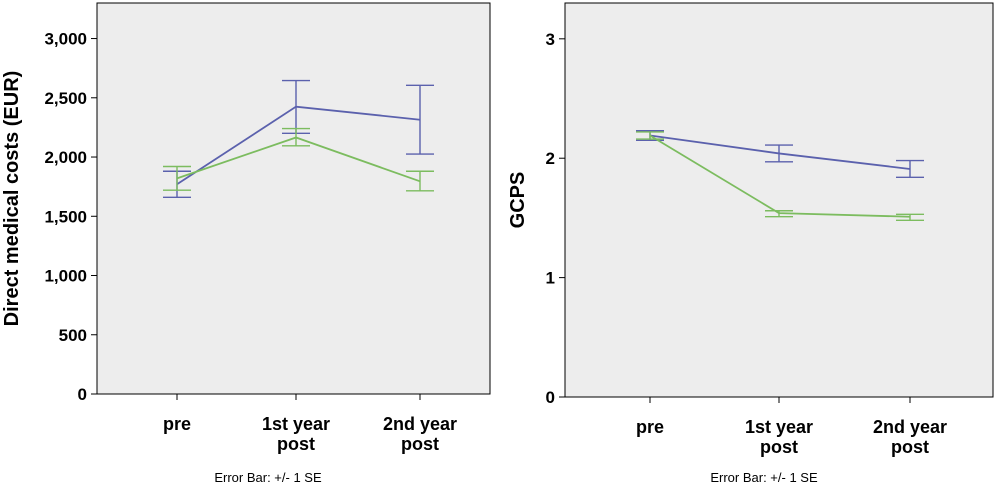 The height and width of the screenshot is (487, 1000). What do you see at coordinates (12, 199) in the screenshot?
I see `y-axis-title: Direct medical costs (EUR)` at bounding box center [12, 199].